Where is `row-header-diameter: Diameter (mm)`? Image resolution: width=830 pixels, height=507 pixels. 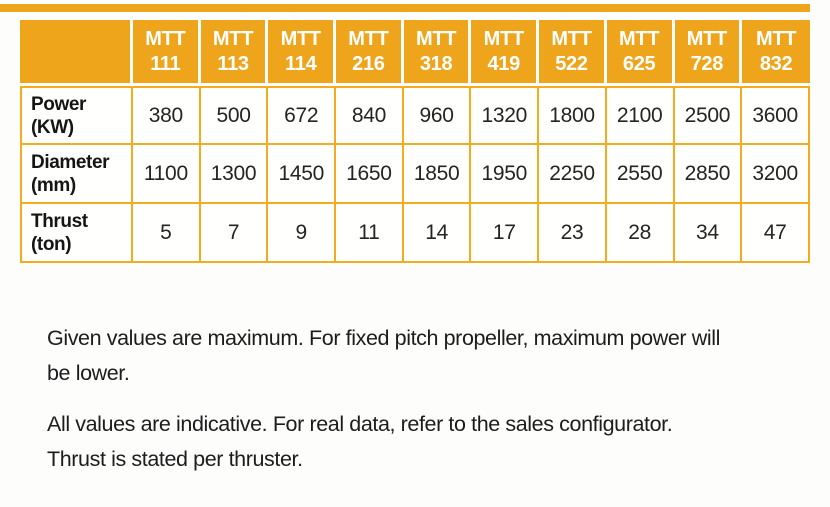
row-header-diameter: Diameter (mm) is located at coordinates (76, 174).